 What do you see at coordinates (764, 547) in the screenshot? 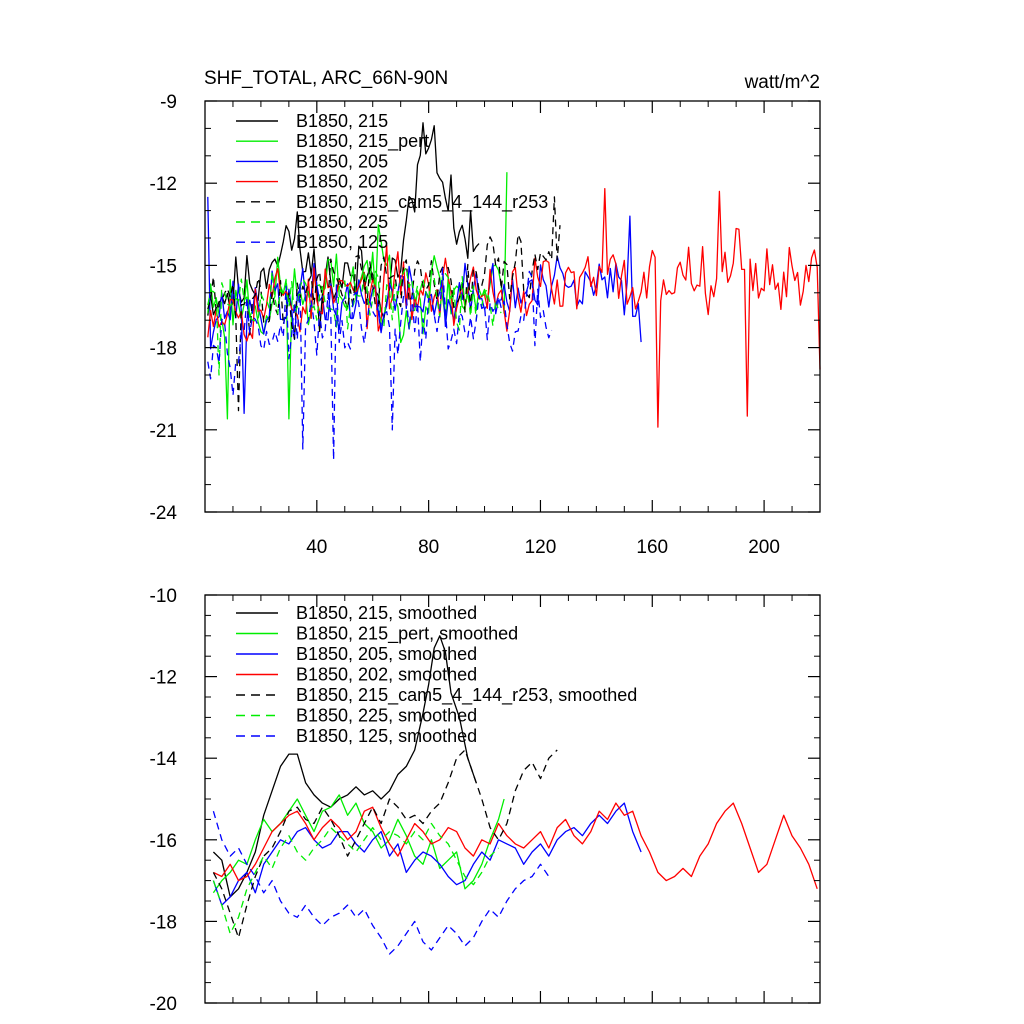
I see `top-x-tick-label: 200` at bounding box center [764, 547].